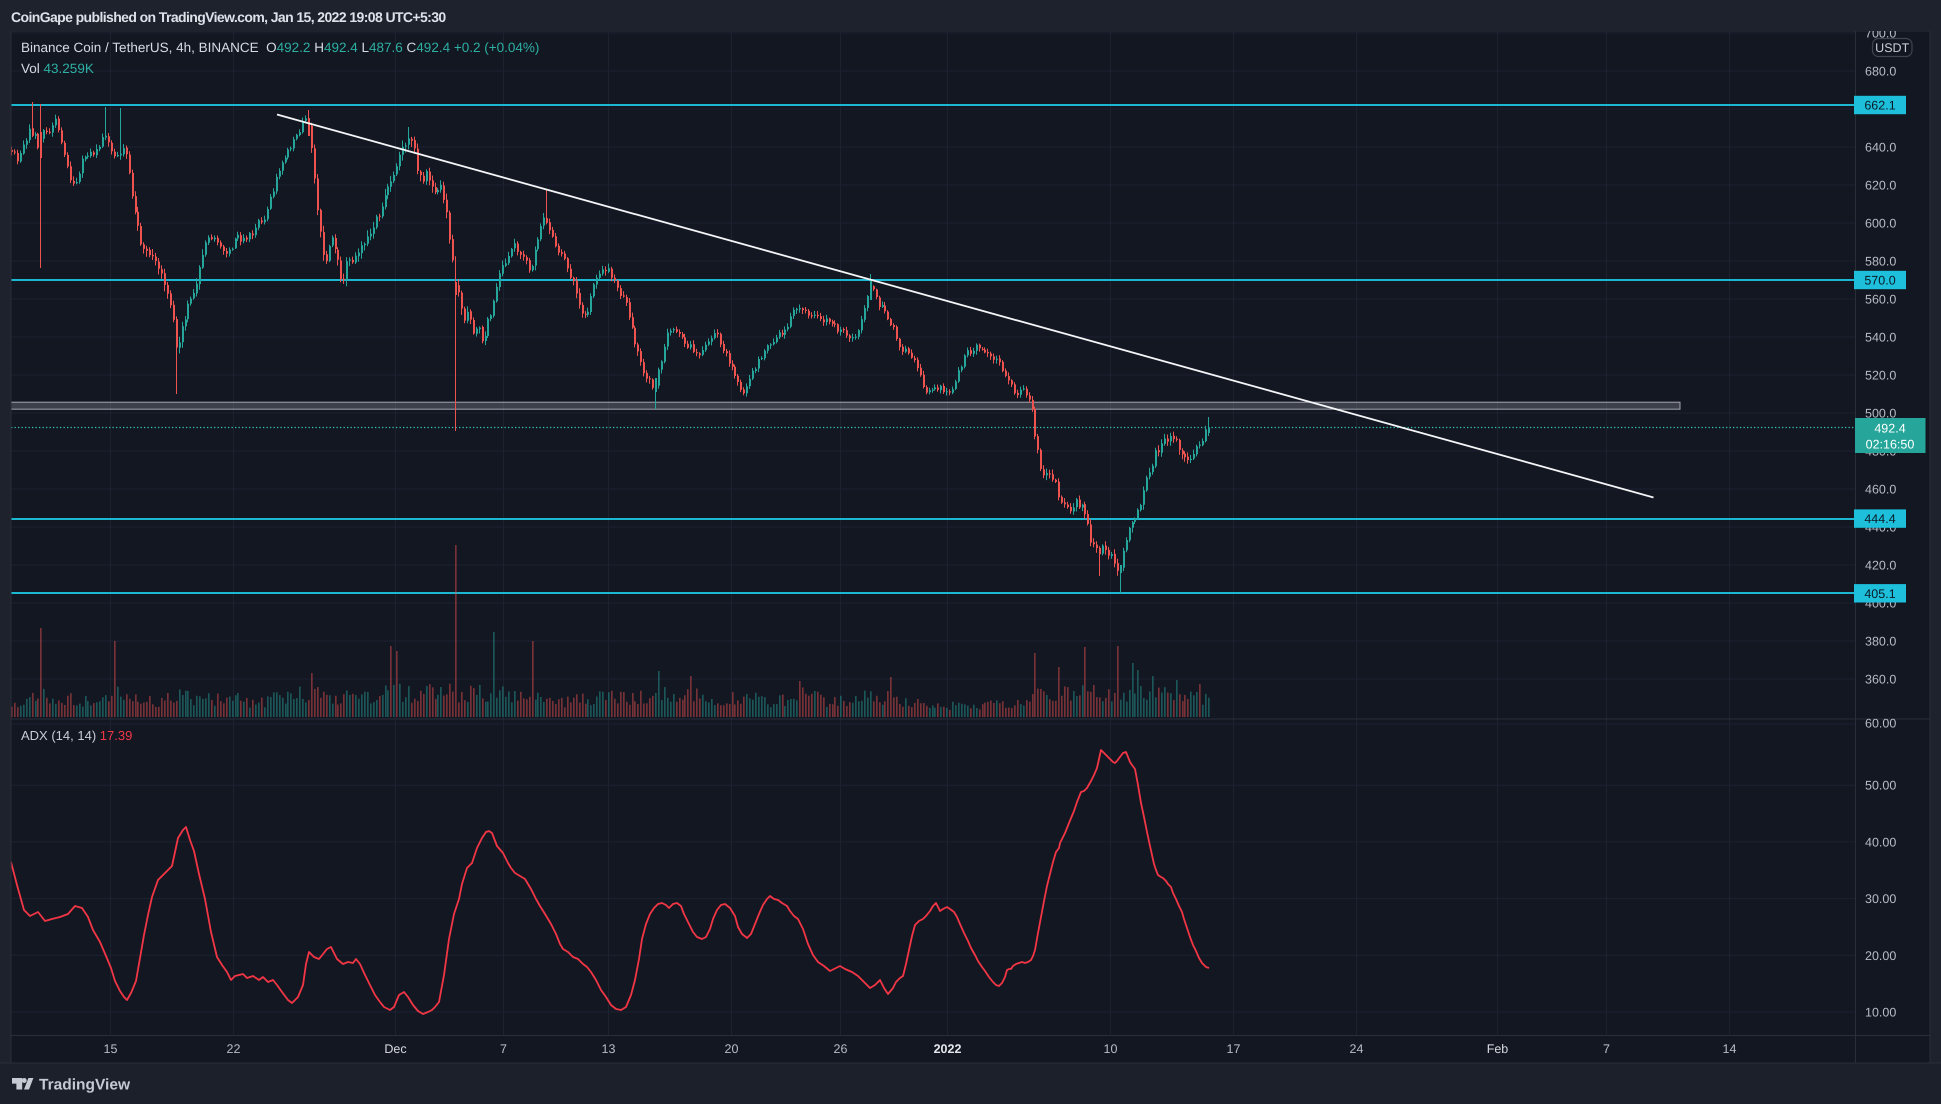 This screenshot has width=1941, height=1104. I want to click on svg-text: 15, so click(111, 1049).